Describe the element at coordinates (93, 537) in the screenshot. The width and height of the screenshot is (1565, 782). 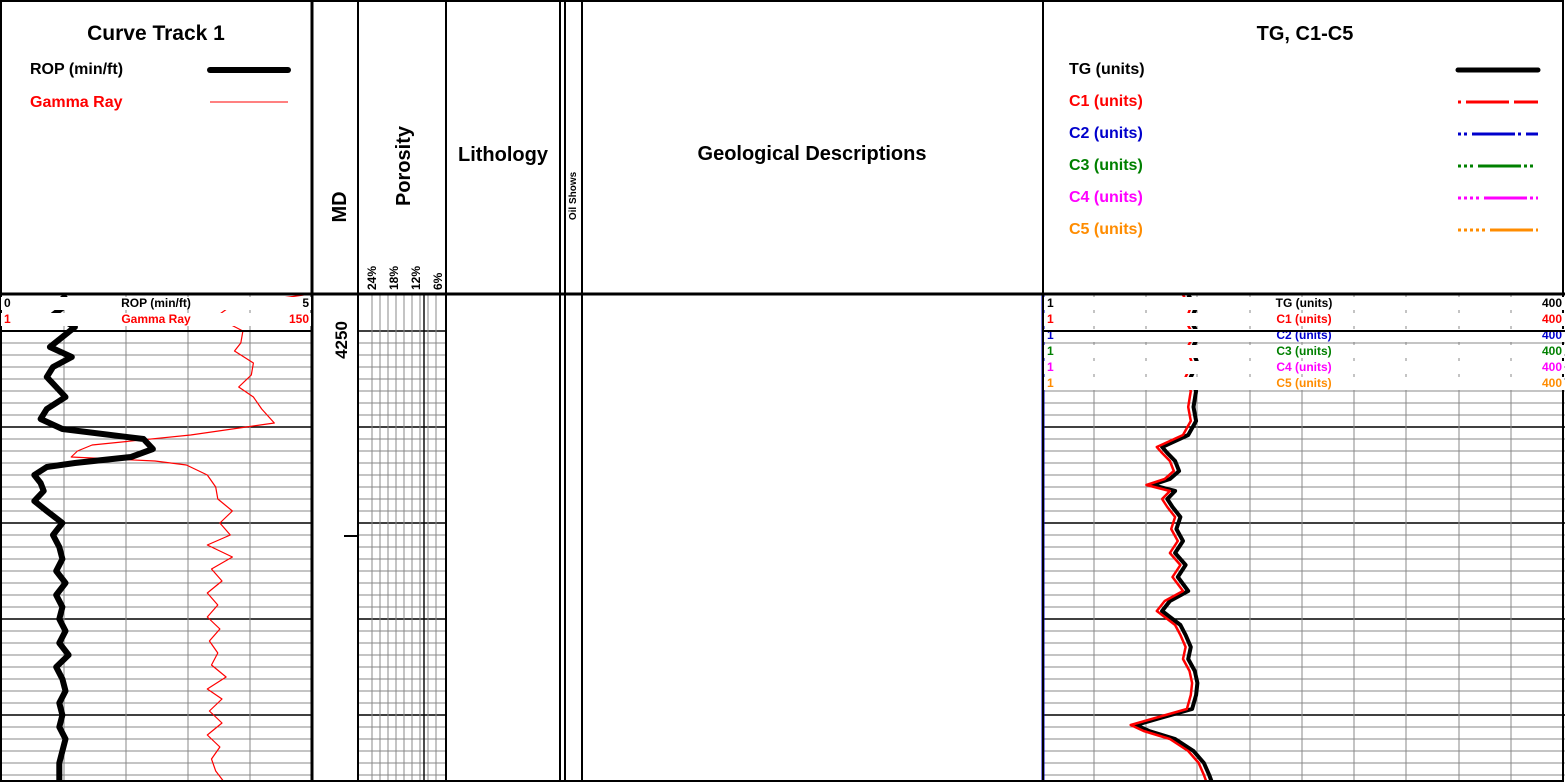
I see `rop-curve` at that location.